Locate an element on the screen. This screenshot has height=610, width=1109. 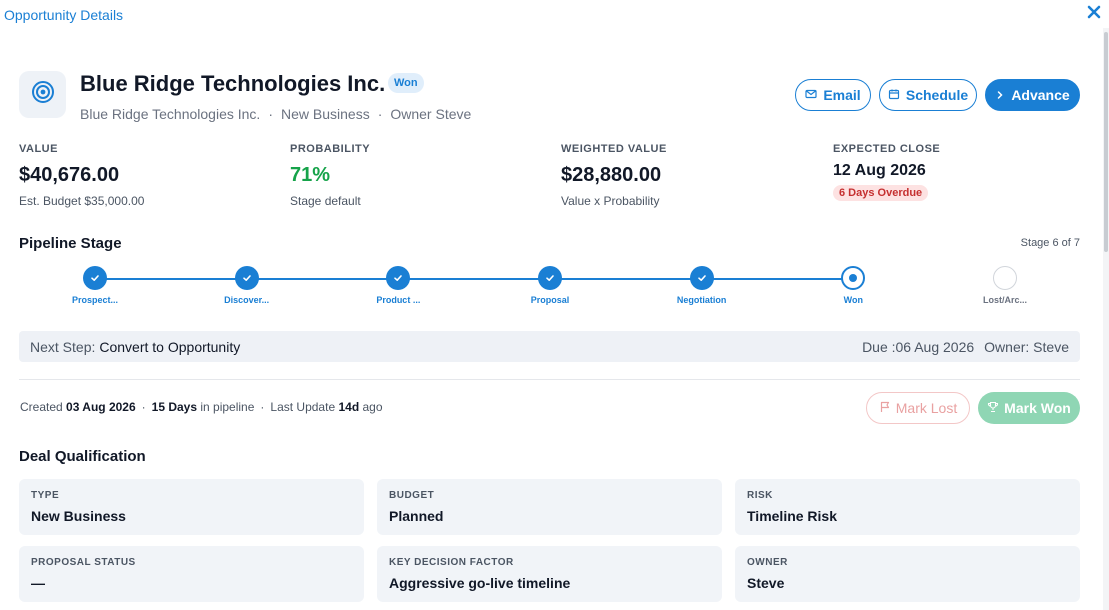
metric-sub: Est. Budget $35,000.00 is located at coordinates (82, 201).